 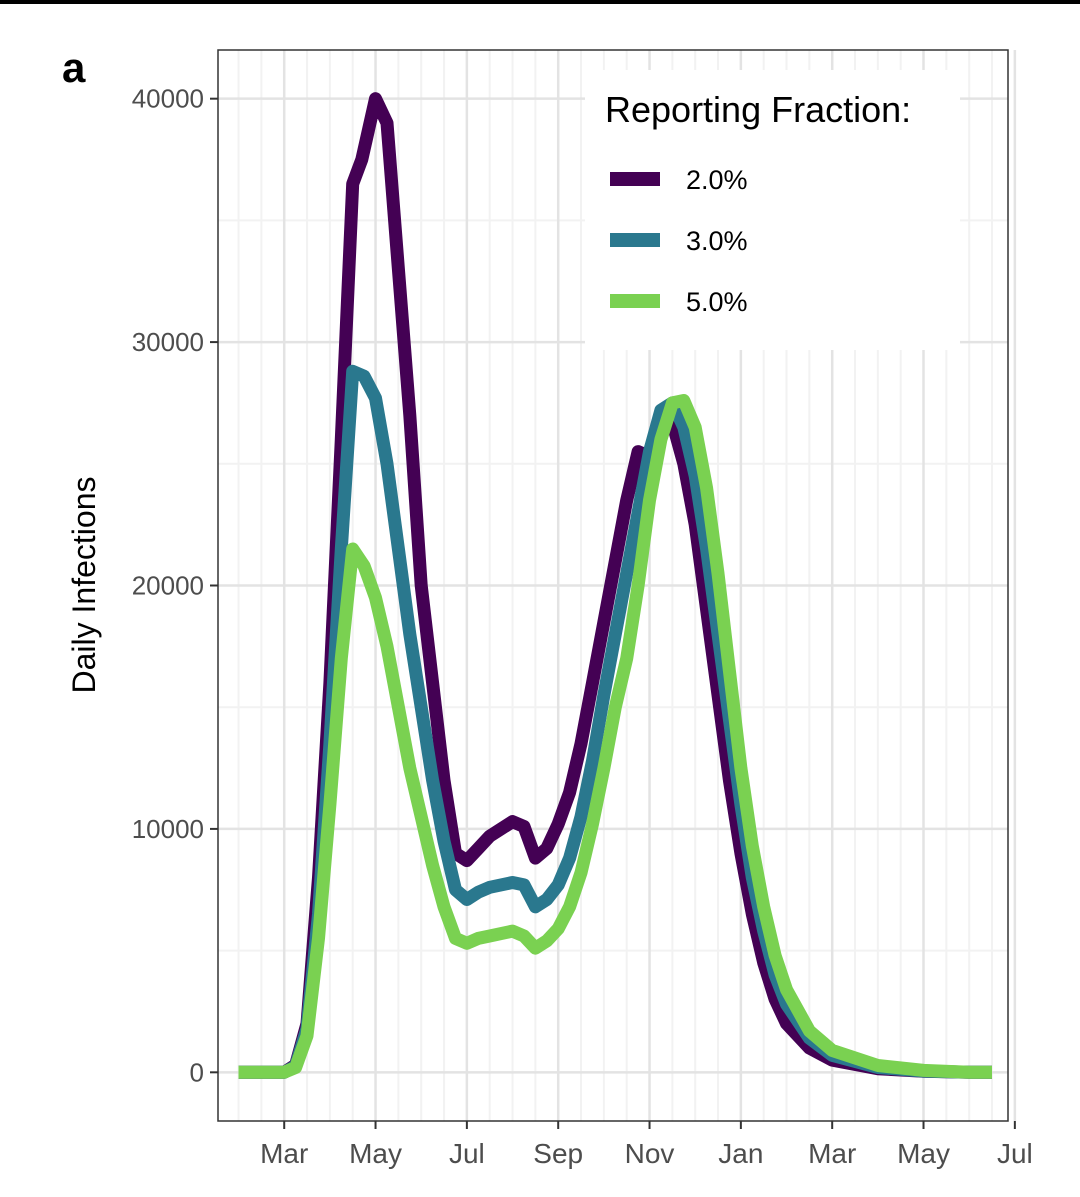 I want to click on y-tick-label: 20000, so click(x=168, y=586).